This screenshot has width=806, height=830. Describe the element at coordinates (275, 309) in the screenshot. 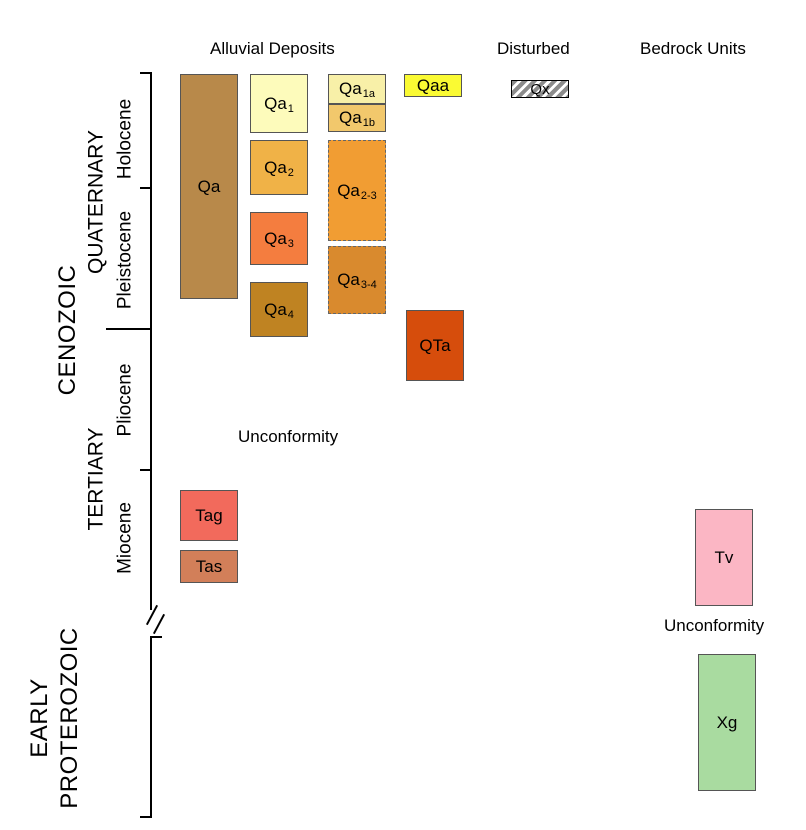

I see `unit-qa4-label: Qa` at that location.